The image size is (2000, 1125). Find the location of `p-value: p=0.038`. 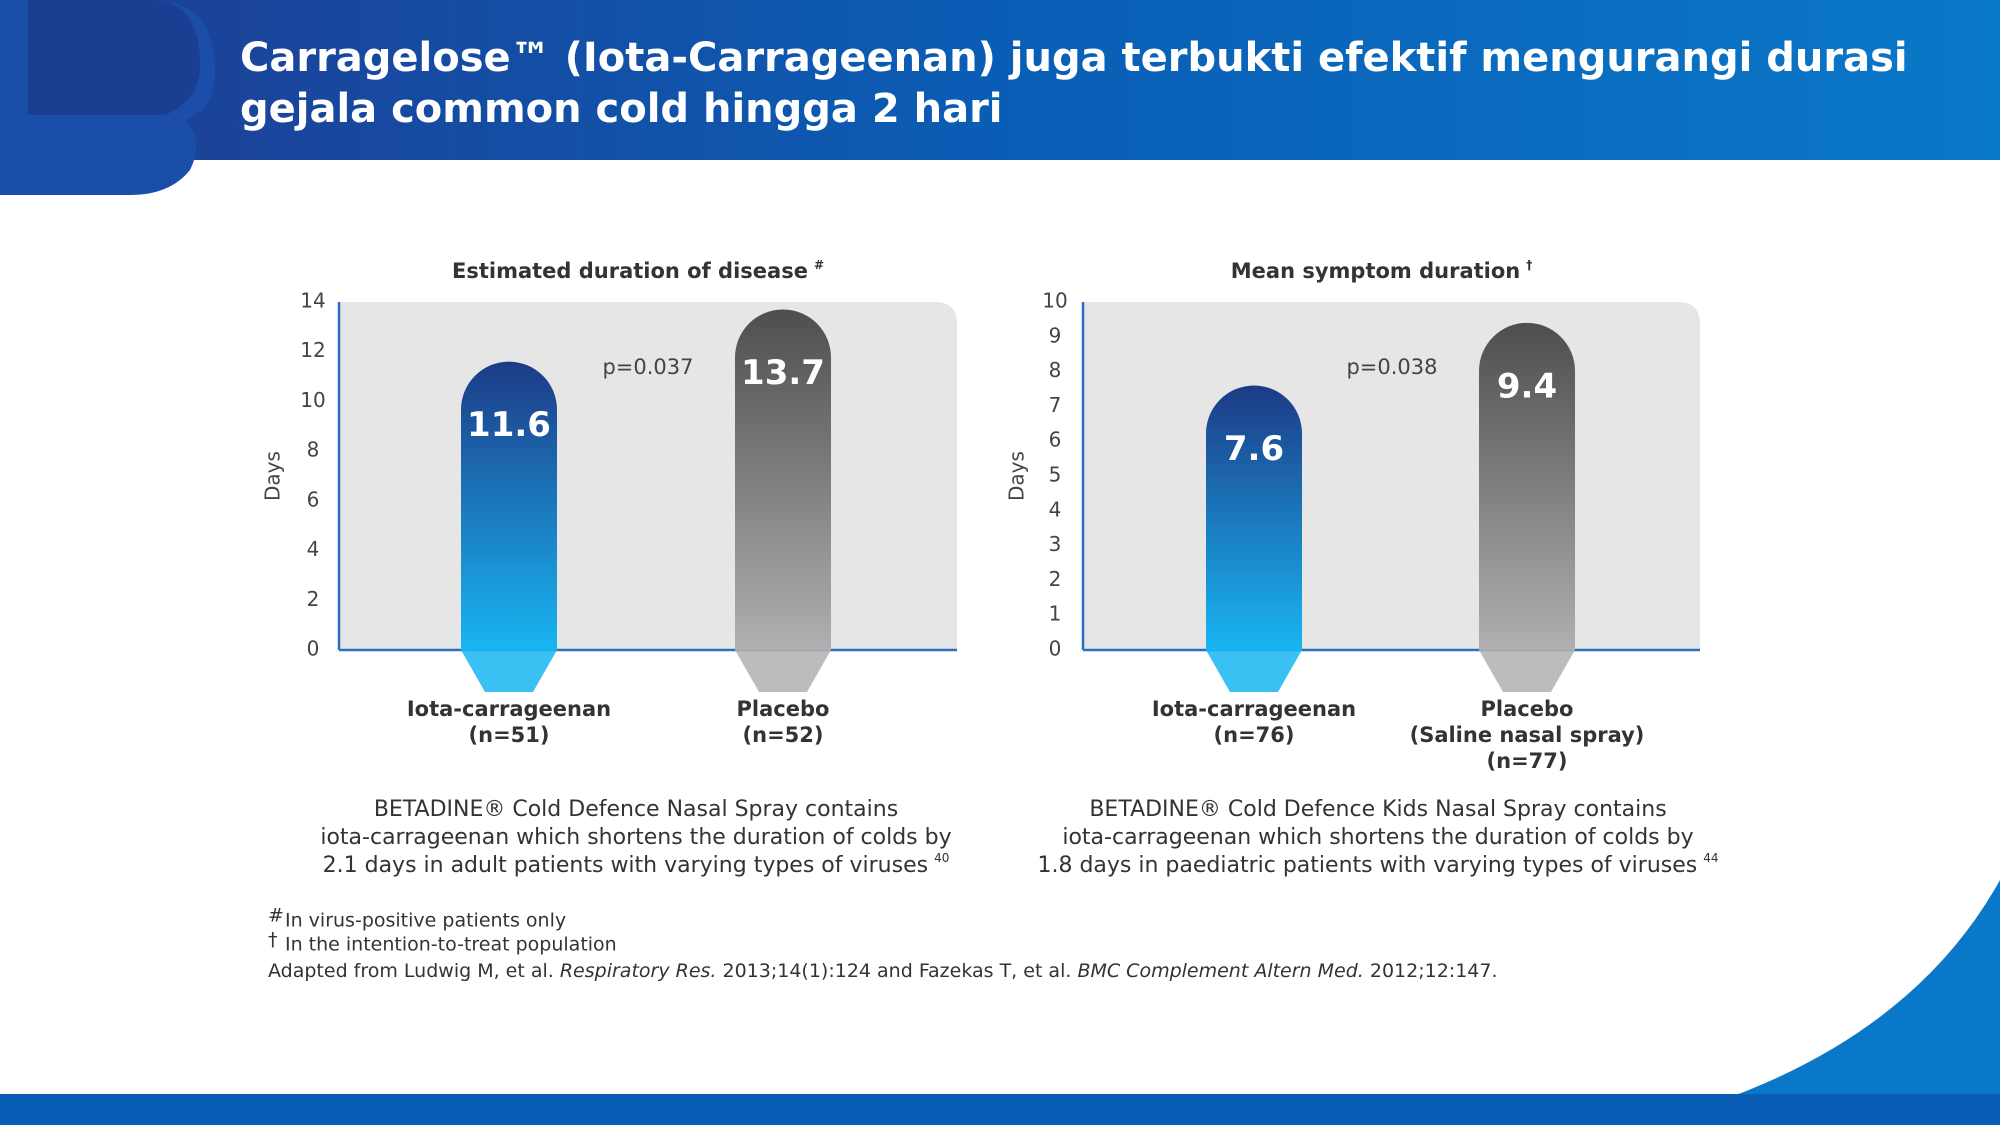

p-value: p=0.038 is located at coordinates (1391, 367).